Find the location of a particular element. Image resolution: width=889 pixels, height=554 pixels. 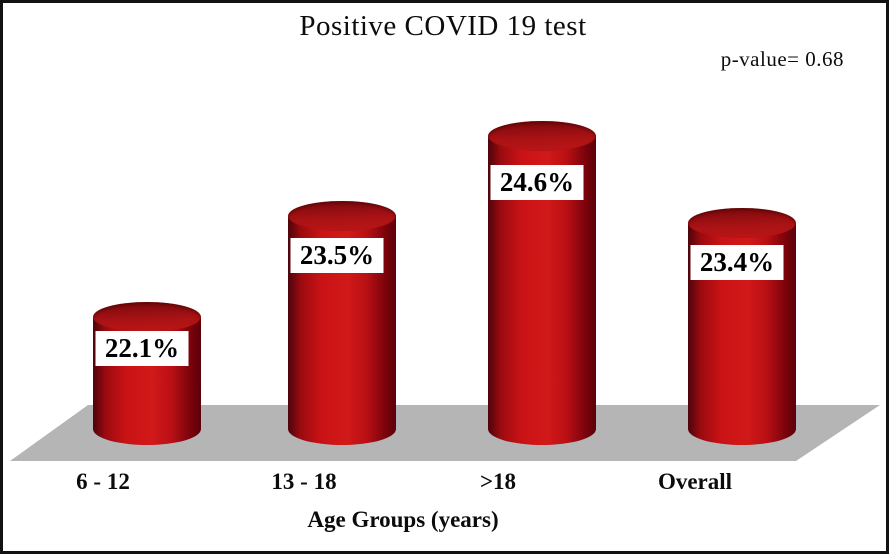

x-axis-tick-label-over-18: >18 is located at coordinates (498, 481).